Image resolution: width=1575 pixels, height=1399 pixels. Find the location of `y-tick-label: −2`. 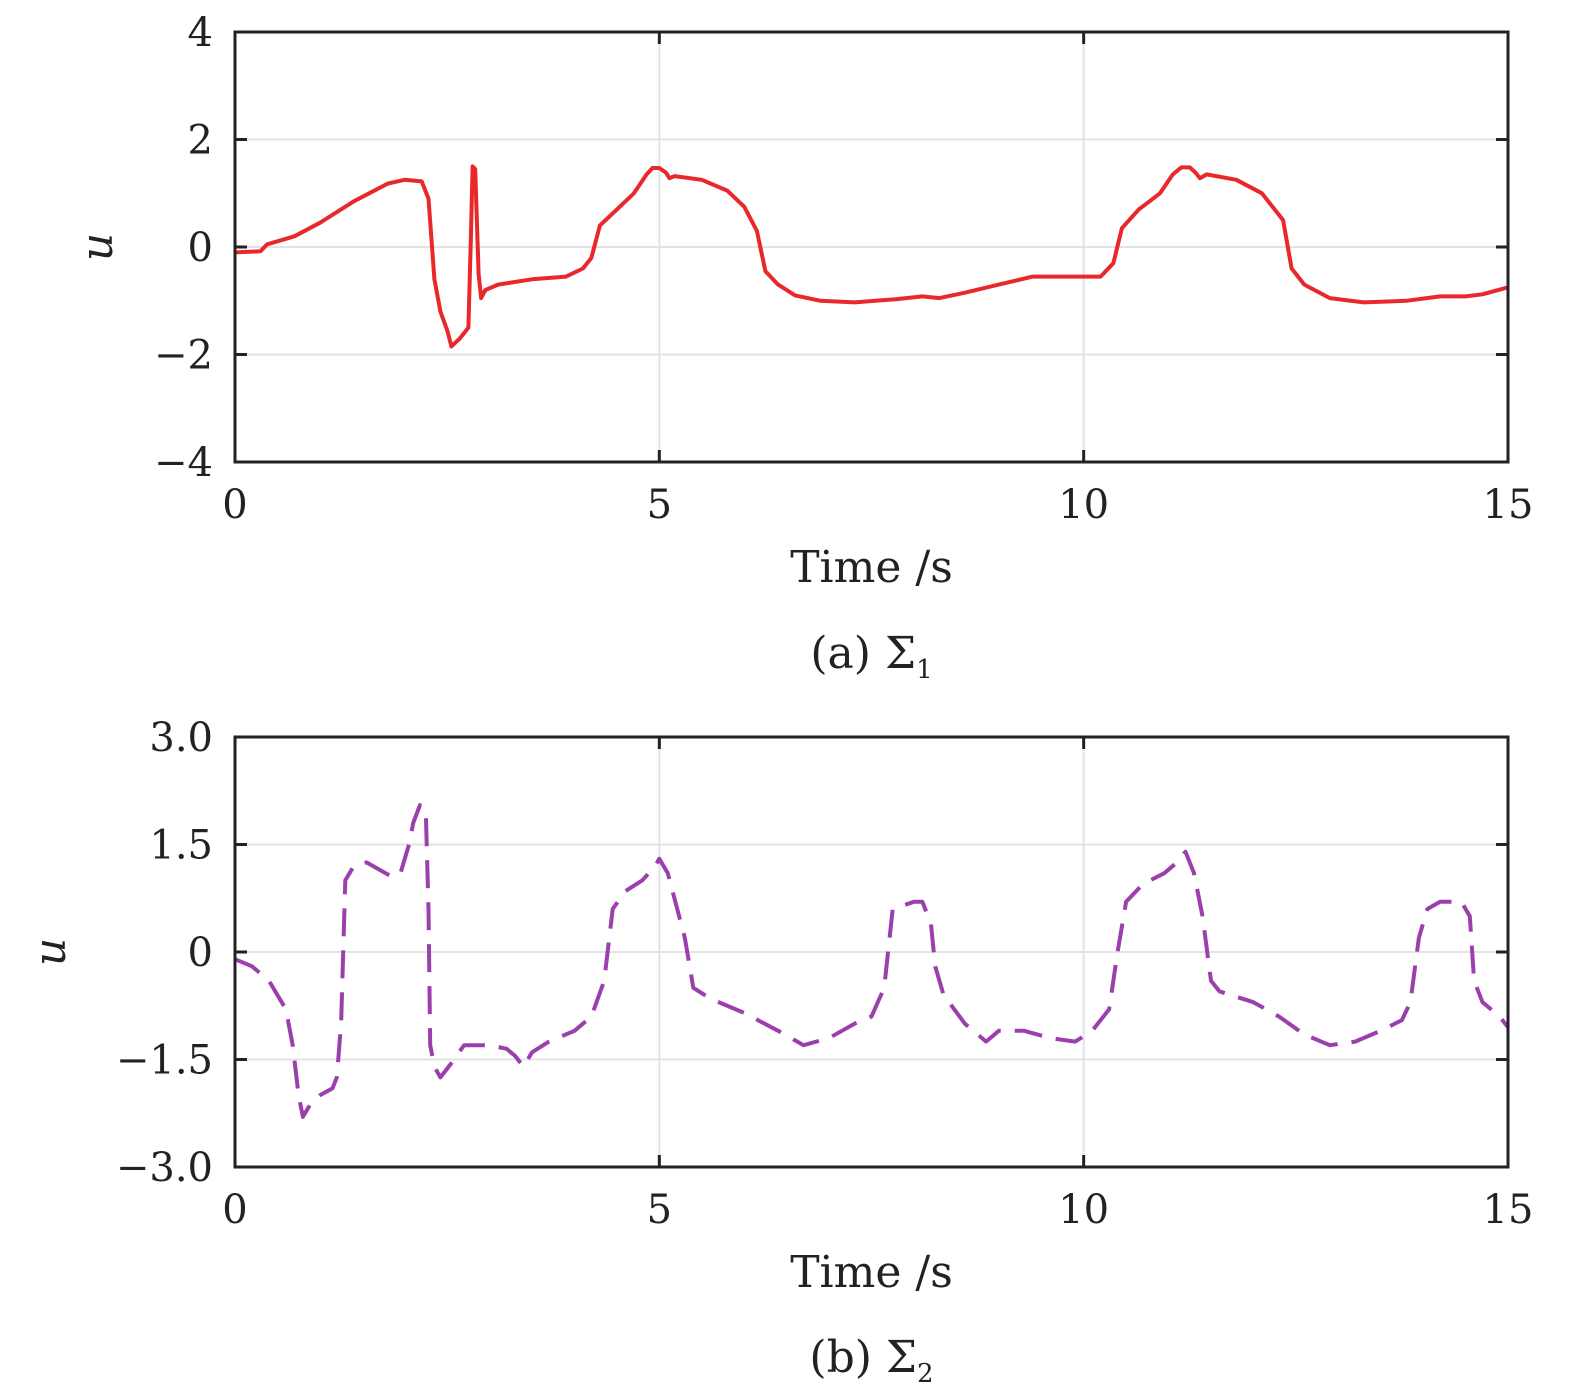

y-tick-label: −2 is located at coordinates (183, 356).